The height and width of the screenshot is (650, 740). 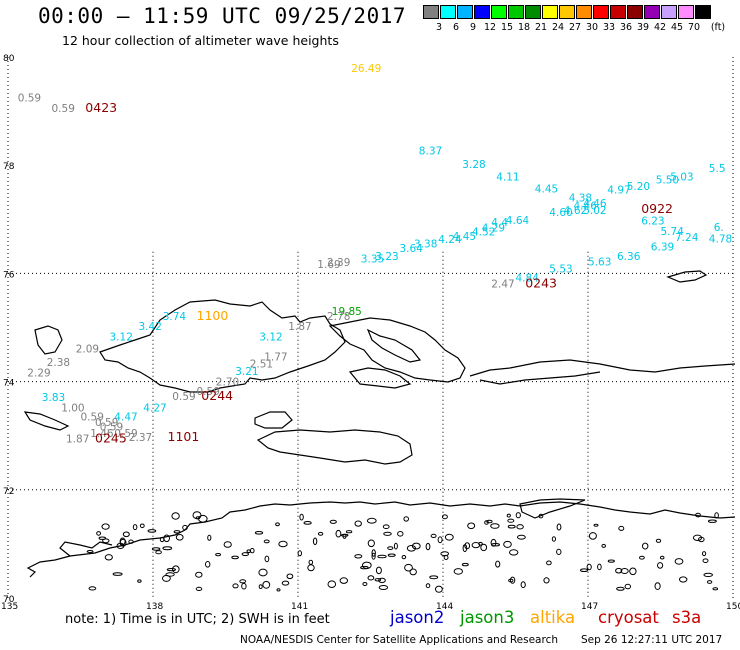 What do you see at coordinates (275, 358) in the screenshot?
I see `wave-height-value: 1.77` at bounding box center [275, 358].